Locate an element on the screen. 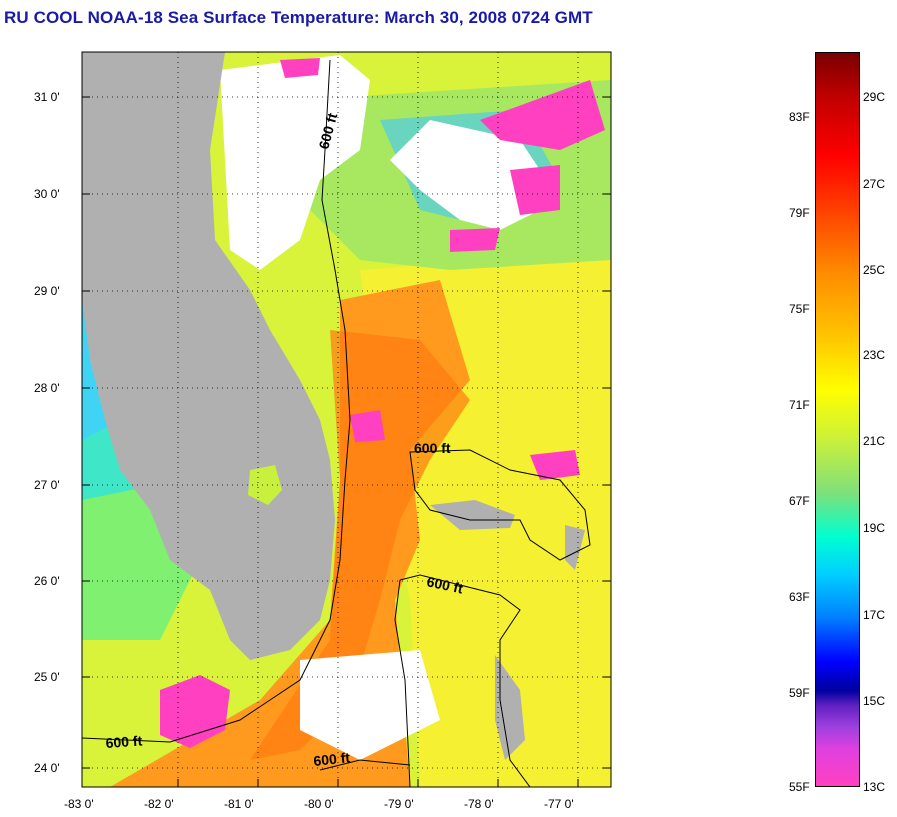 This screenshot has width=897, height=817. fahrenheit-label: 63F is located at coordinates (799, 597).